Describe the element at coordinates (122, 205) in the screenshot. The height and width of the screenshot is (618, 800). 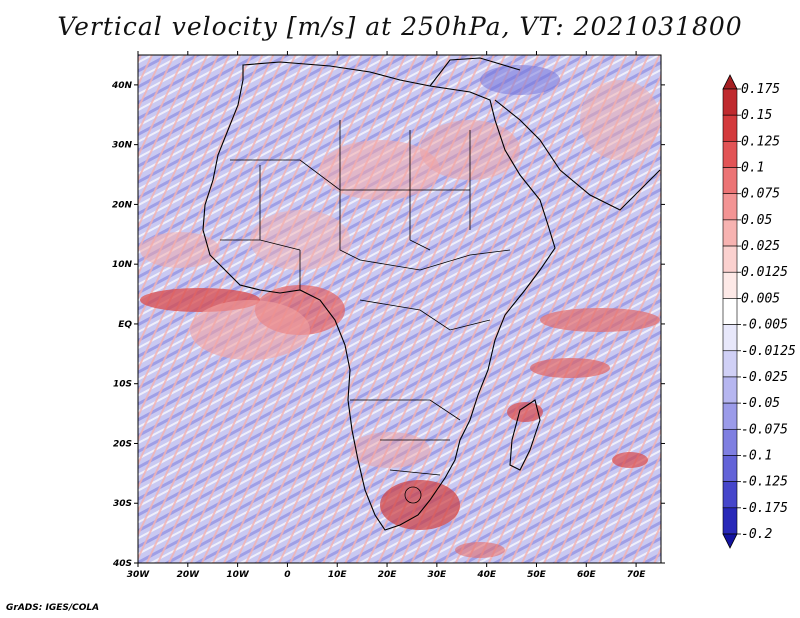
I see `lat-label: 20N` at that location.